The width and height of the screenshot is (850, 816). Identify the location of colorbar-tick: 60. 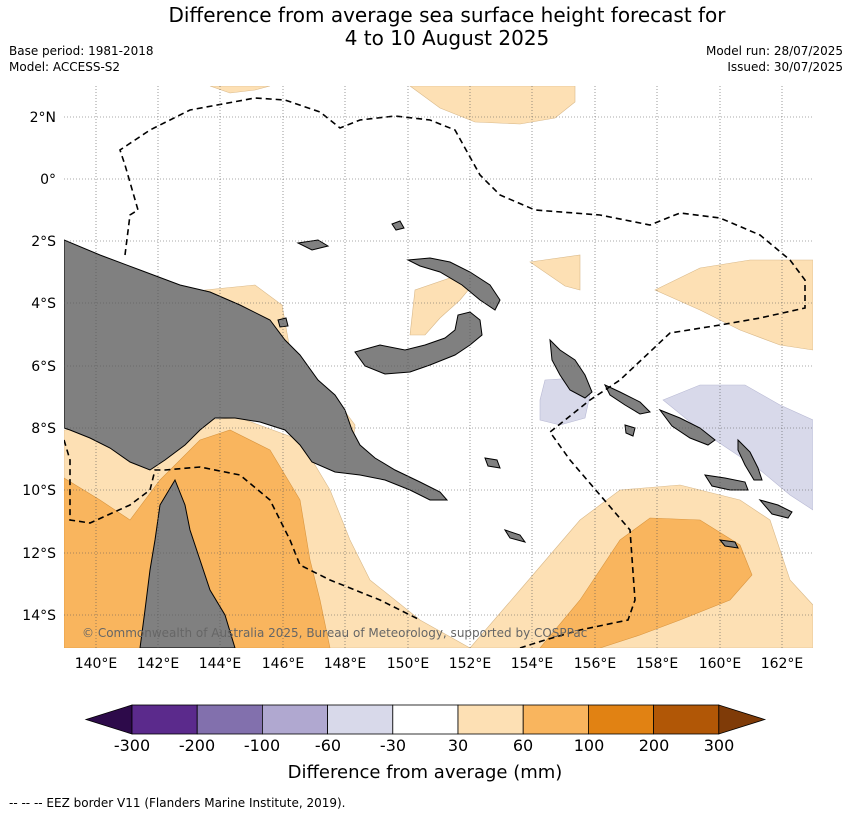
(523, 745).